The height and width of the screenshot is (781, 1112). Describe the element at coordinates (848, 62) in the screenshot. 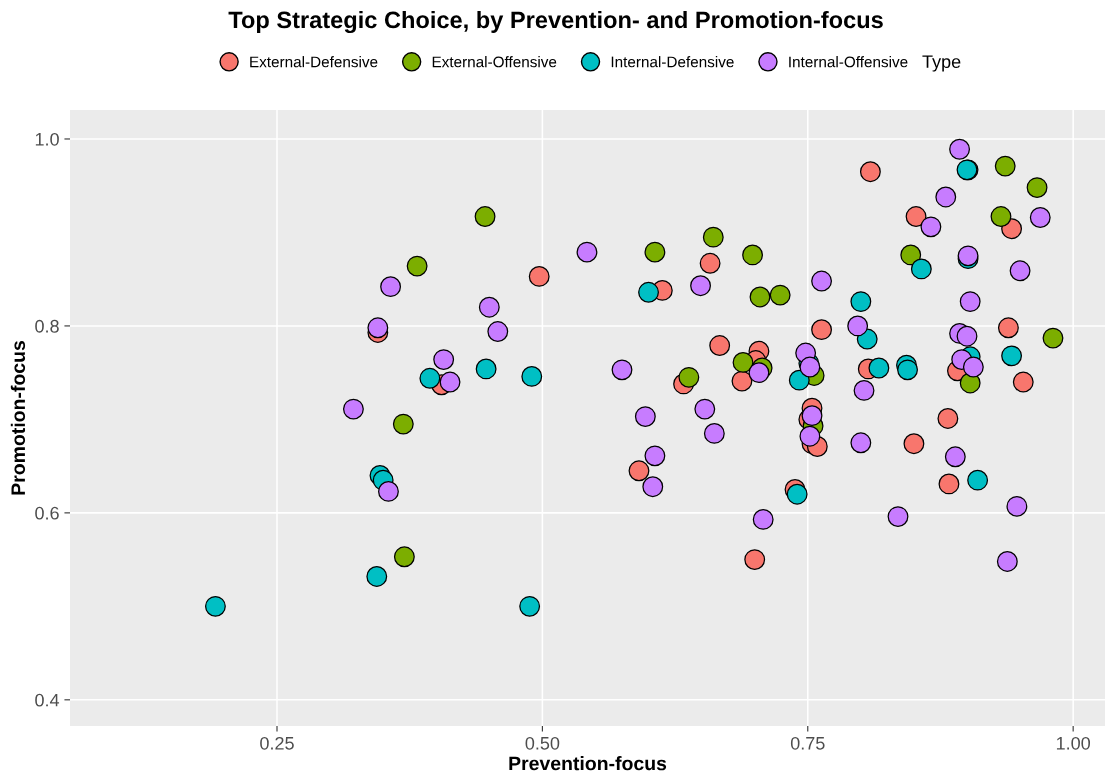

I see `legend-label: Internal-Offensive` at that location.